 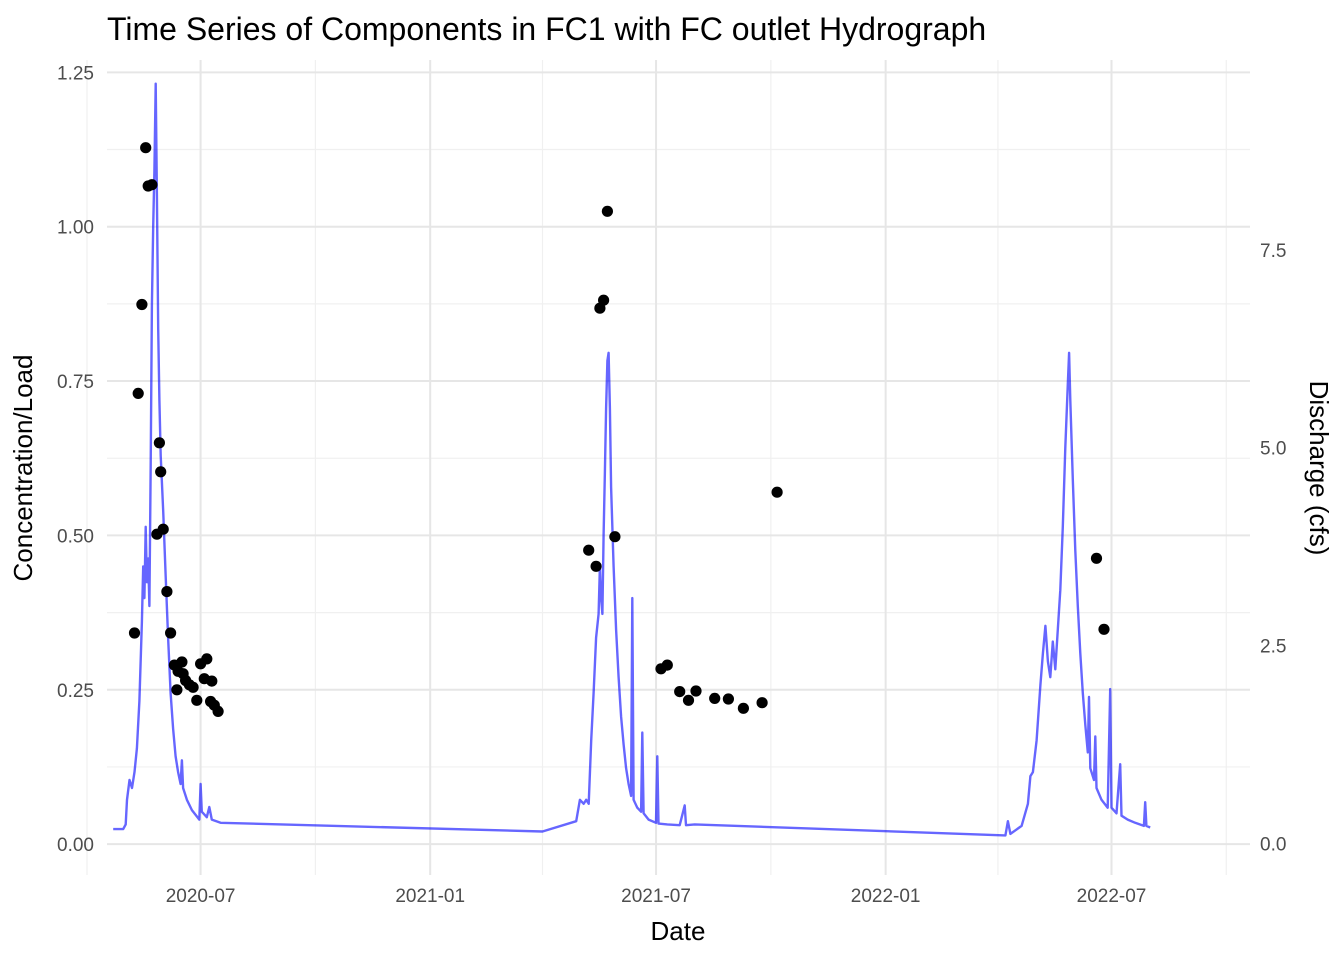 I want to click on y-tick-label: 0.00, so click(x=75, y=845).